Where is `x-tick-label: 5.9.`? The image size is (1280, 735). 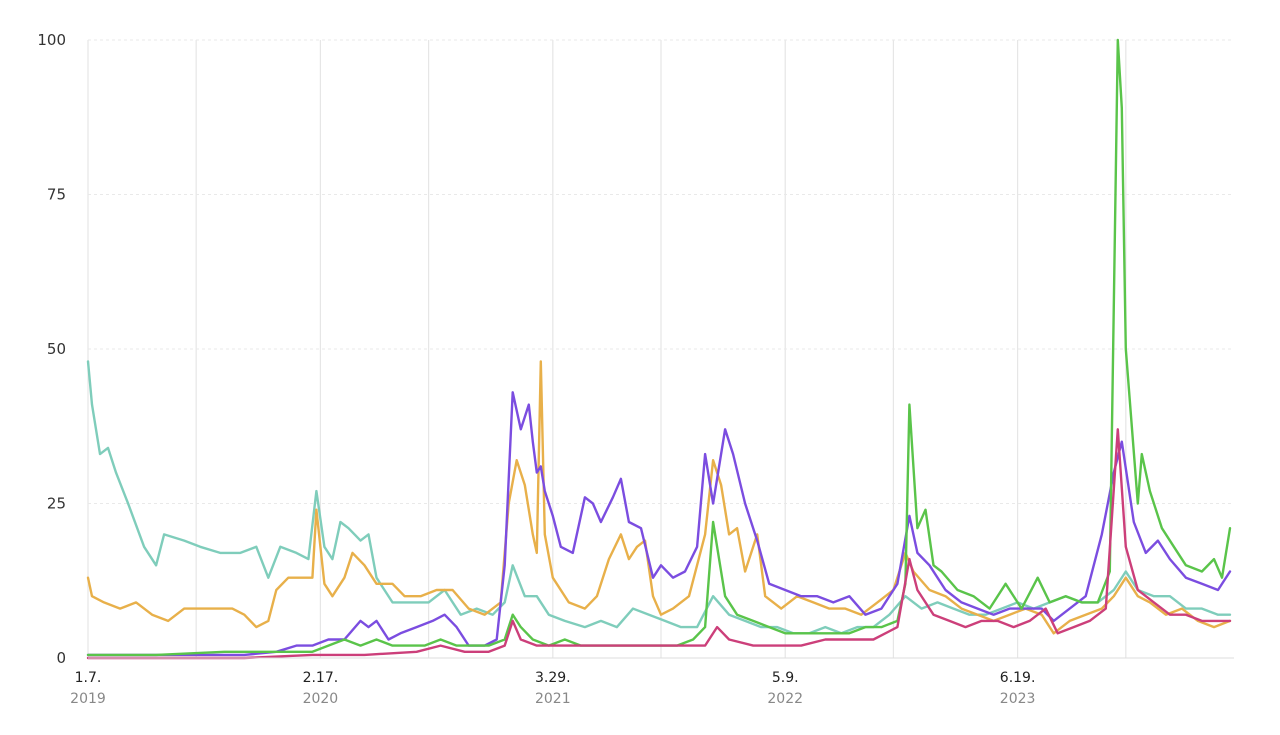 x-tick-label: 5.9. is located at coordinates (785, 678).